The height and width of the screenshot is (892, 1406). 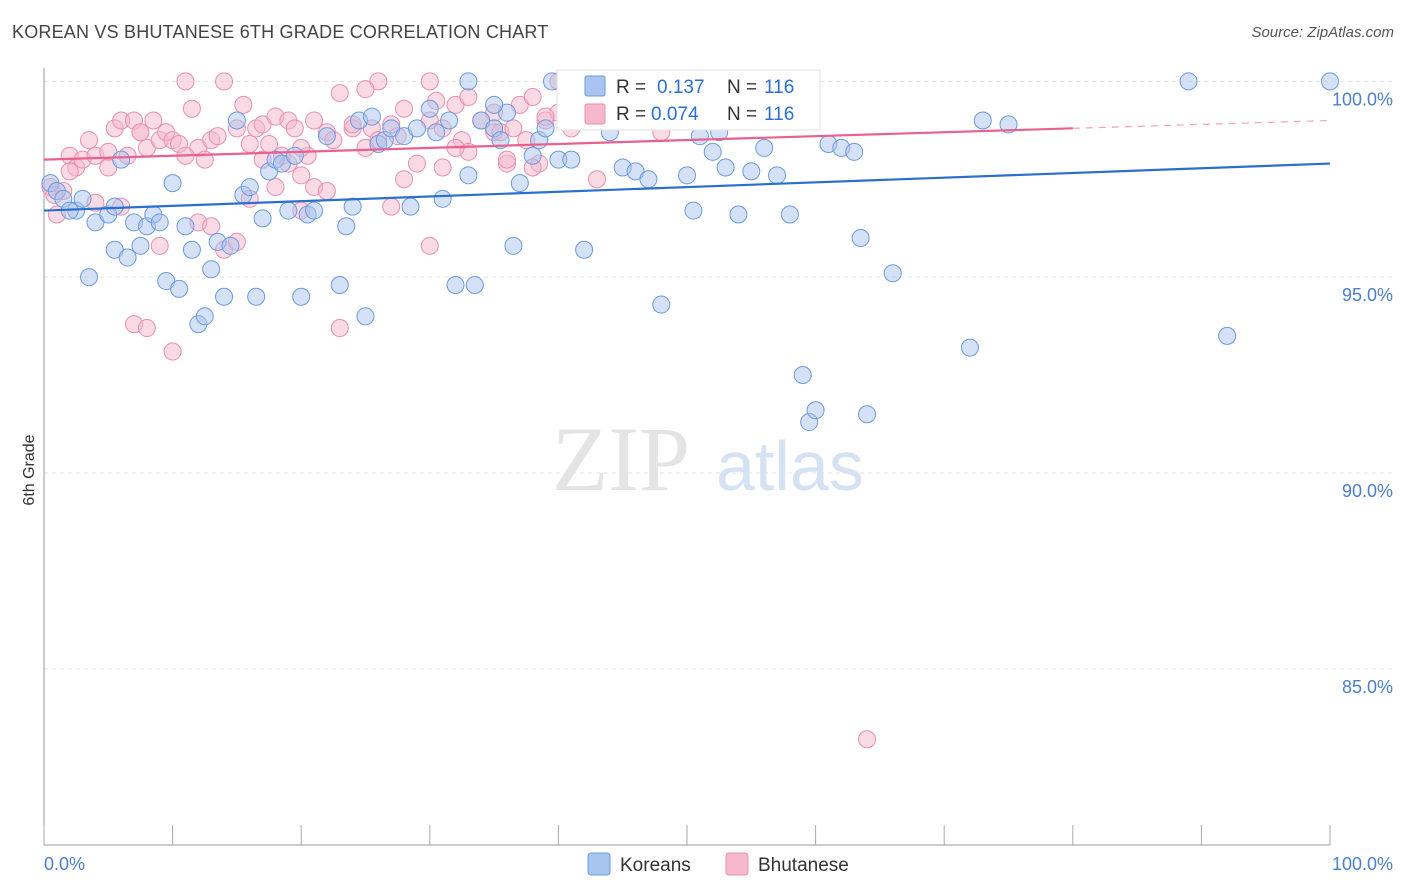 What do you see at coordinates (742, 114) in the screenshot?
I see `legend-bhutanese-n-label: N =` at bounding box center [742, 114].